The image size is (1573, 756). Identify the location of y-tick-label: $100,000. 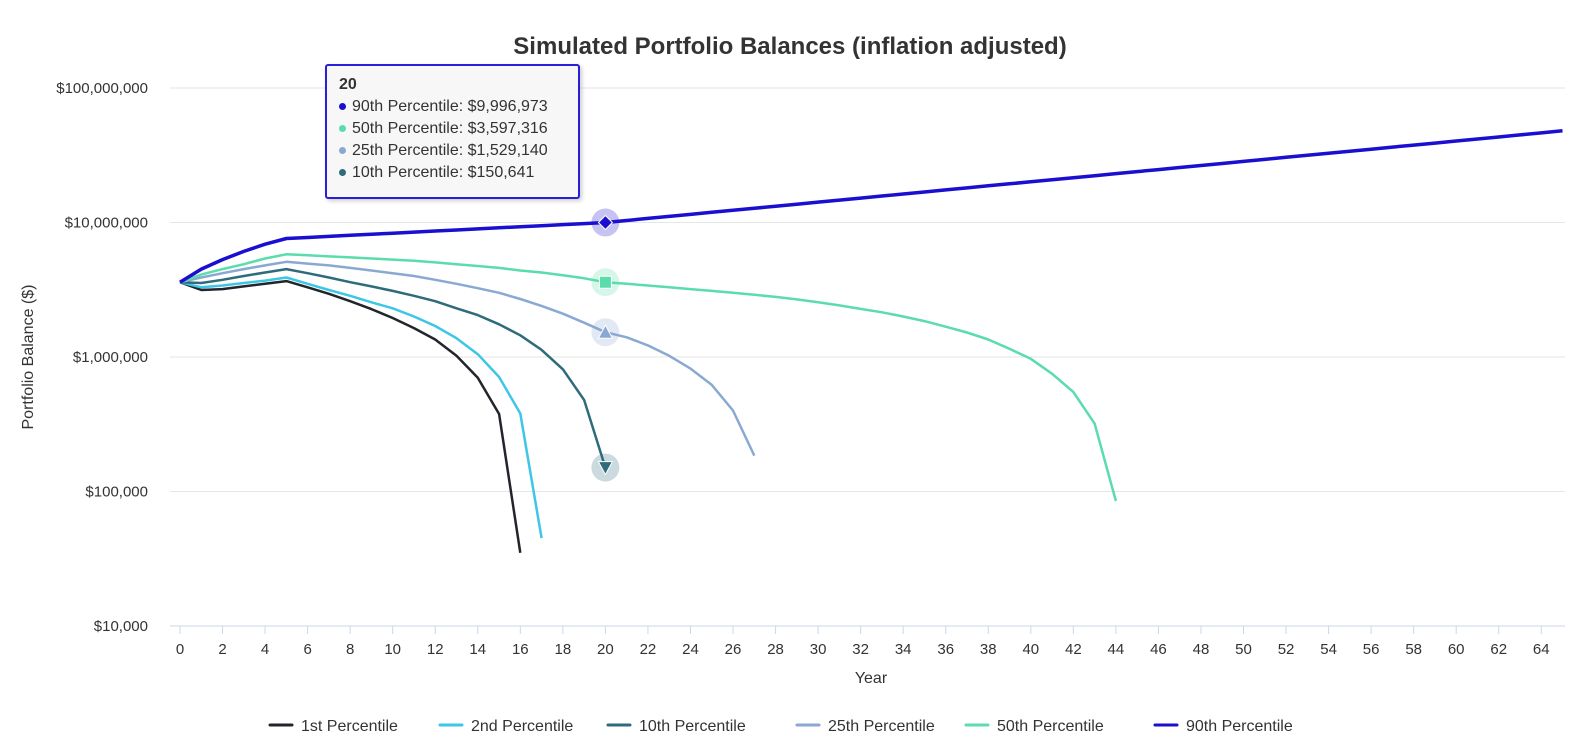
(116, 492).